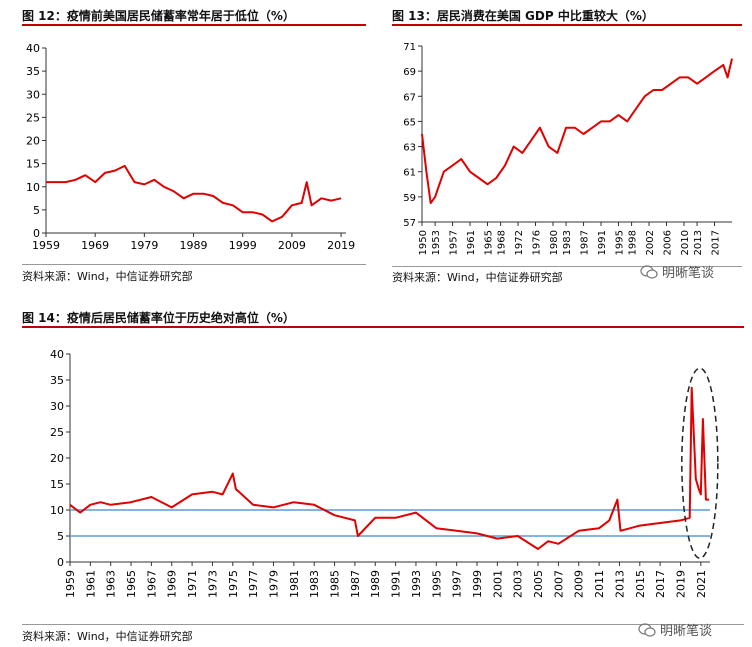  What do you see at coordinates (409, 122) in the screenshot?
I see `y-tick-label: 65` at bounding box center [409, 122].